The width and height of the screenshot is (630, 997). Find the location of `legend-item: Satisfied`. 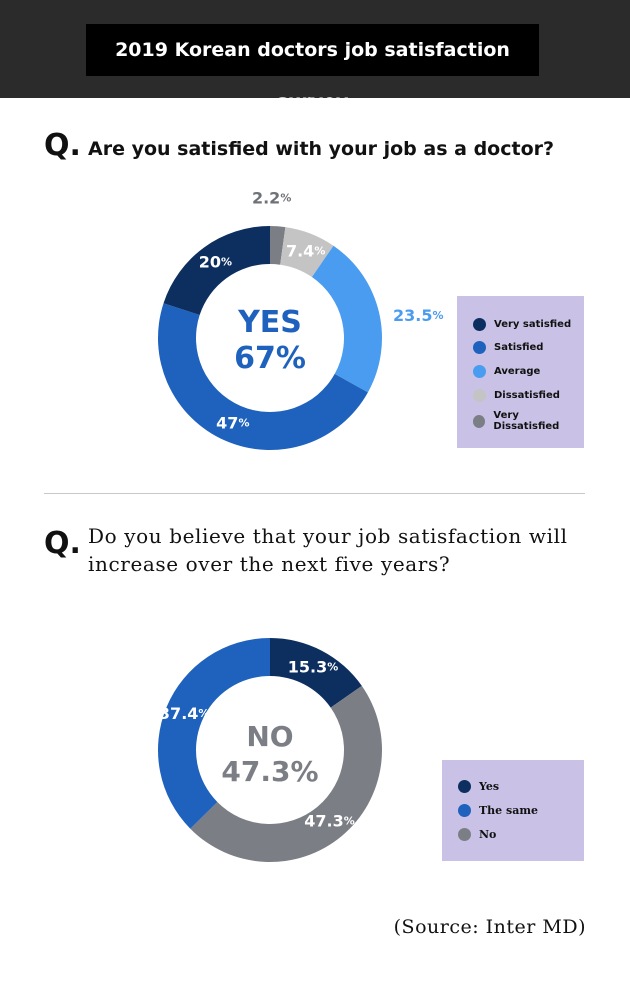

legend-item: Satisfied is located at coordinates (508, 347).